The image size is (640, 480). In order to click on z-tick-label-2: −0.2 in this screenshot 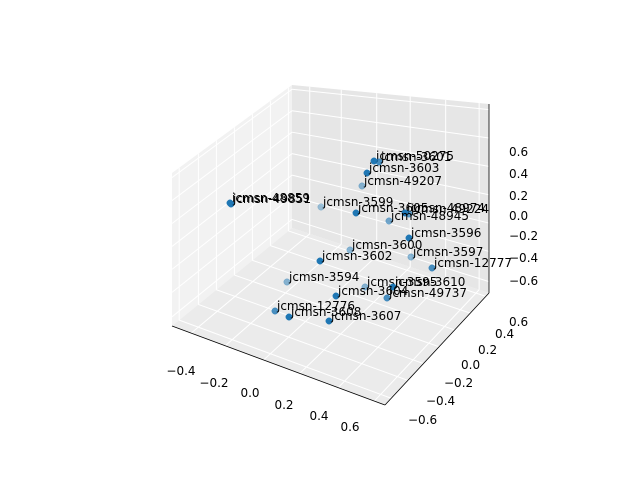, I will do `click(523, 236)`.